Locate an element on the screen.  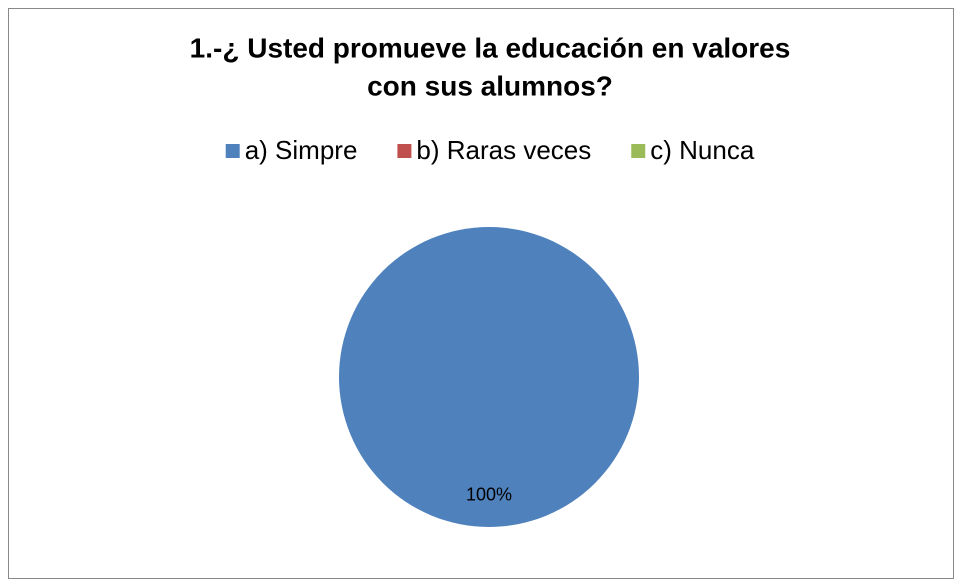
chart-title: con sus alumnos? is located at coordinates (490, 85).